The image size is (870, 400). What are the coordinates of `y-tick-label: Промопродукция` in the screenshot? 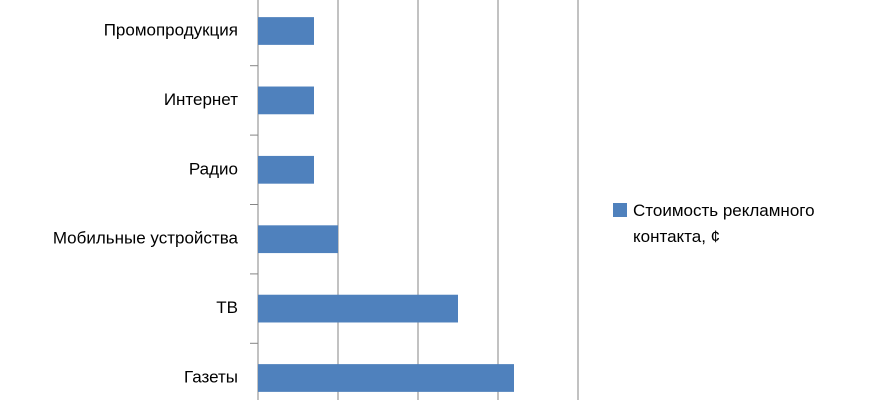 It's located at (171, 29).